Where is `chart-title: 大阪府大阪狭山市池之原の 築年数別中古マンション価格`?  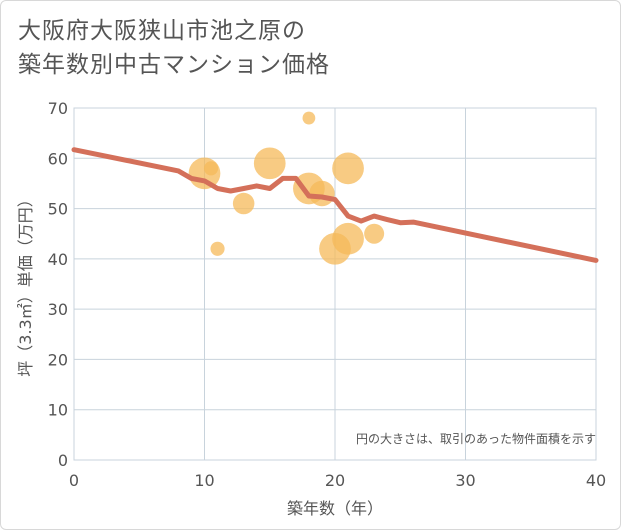
chart-title: 大阪府大阪狭山市池之原の 築年数別中古マンション価格 is located at coordinates (174, 48).